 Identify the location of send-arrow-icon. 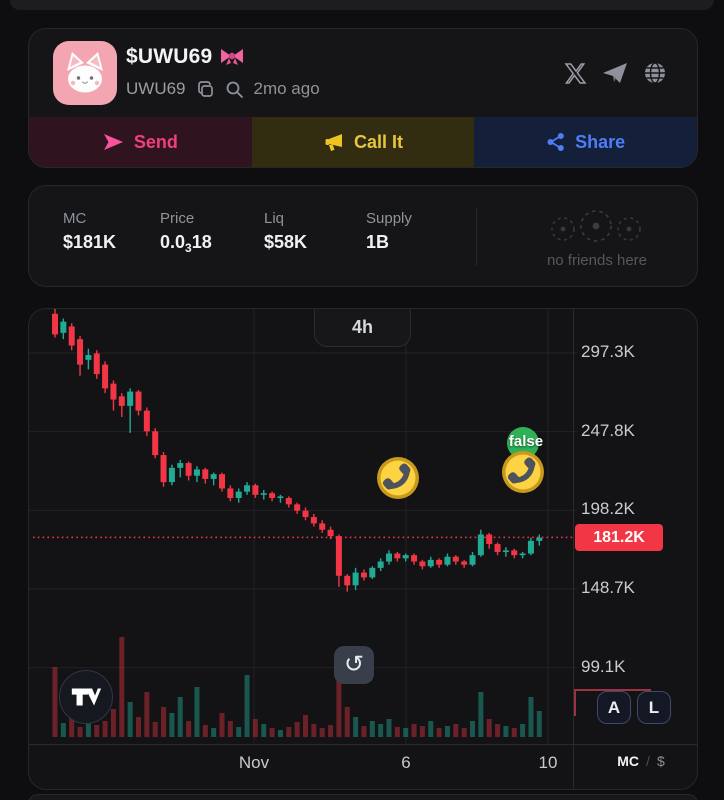
(113, 142).